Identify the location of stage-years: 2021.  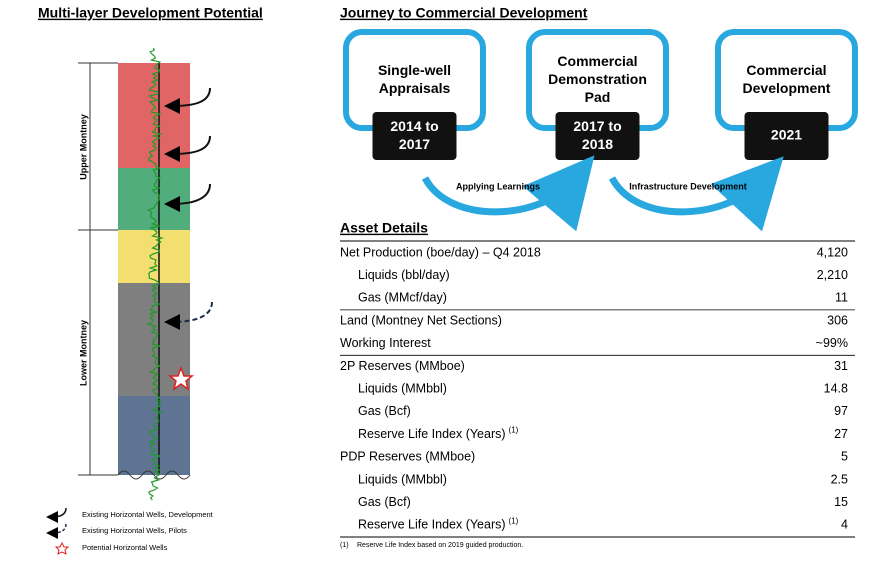
(786, 135).